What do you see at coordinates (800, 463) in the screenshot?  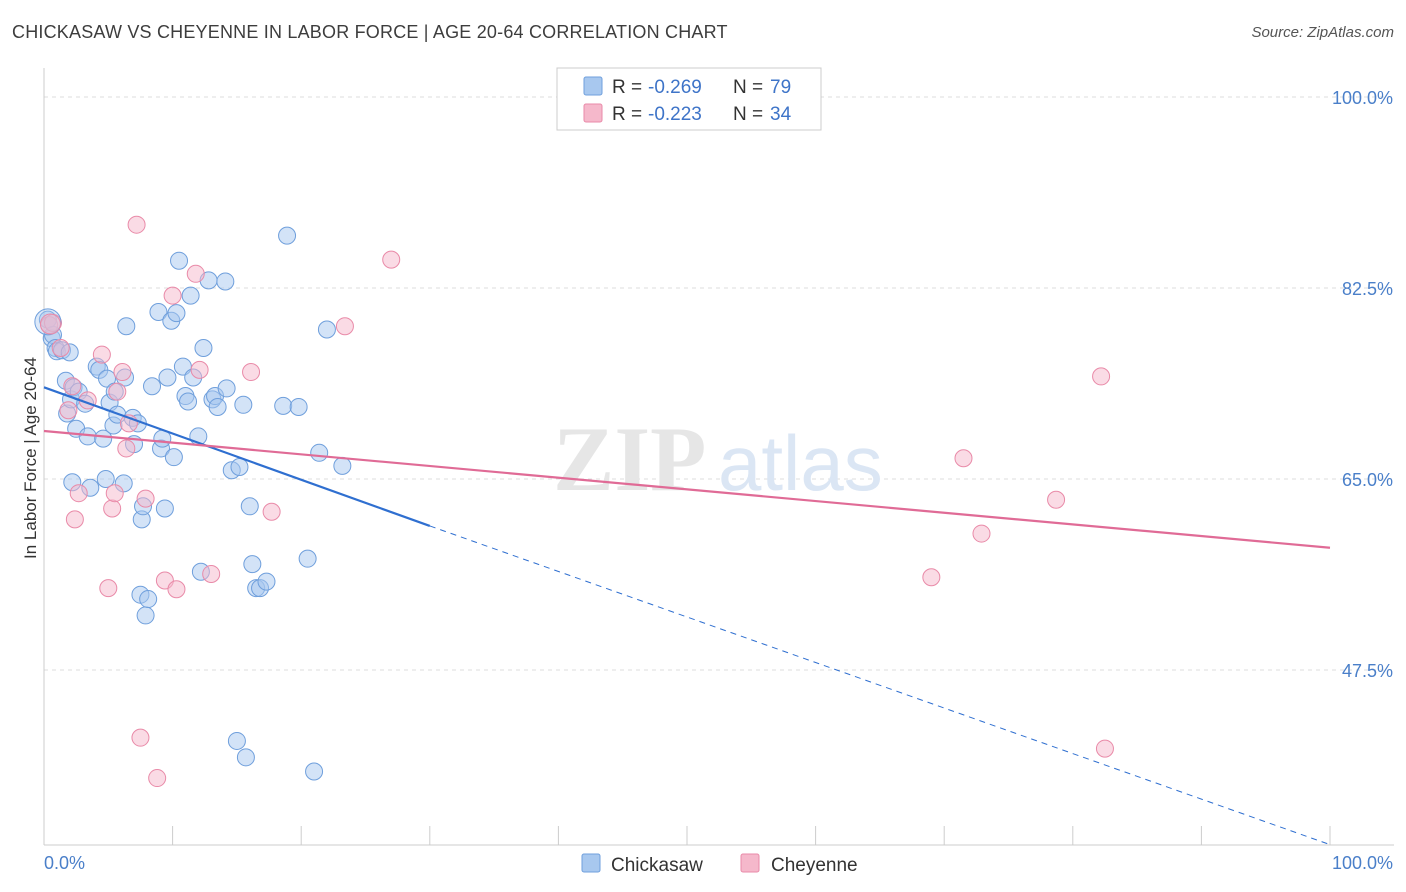 I see `watermark-atlas: atlas` at bounding box center [800, 463].